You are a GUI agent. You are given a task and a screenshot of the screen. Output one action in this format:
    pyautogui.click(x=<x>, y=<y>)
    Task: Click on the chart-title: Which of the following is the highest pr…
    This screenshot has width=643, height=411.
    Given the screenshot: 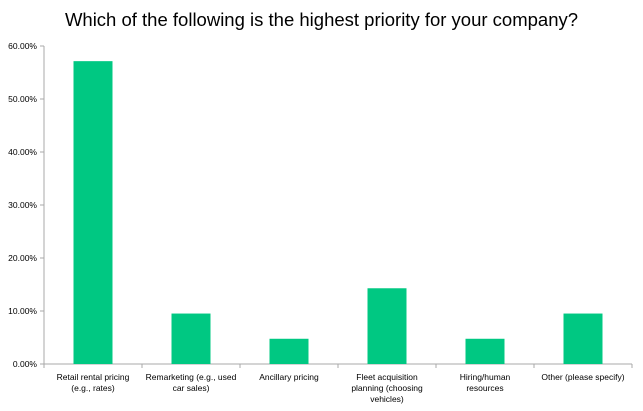 What is the action you would take?
    pyautogui.click(x=321, y=19)
    